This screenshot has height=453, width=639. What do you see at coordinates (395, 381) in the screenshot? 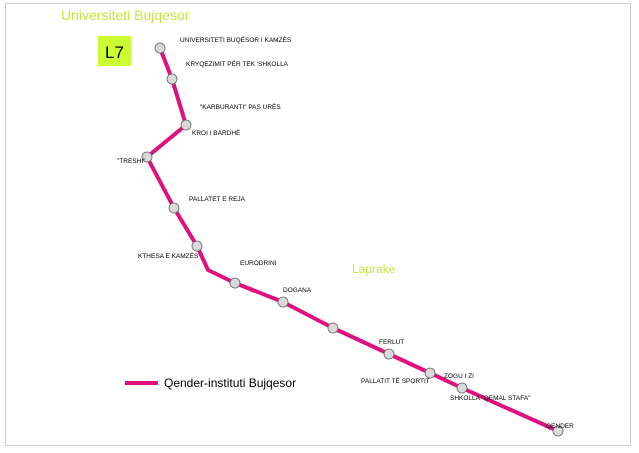
I see `stop-label: PALLATIT TË SPORTIT` at bounding box center [395, 381].